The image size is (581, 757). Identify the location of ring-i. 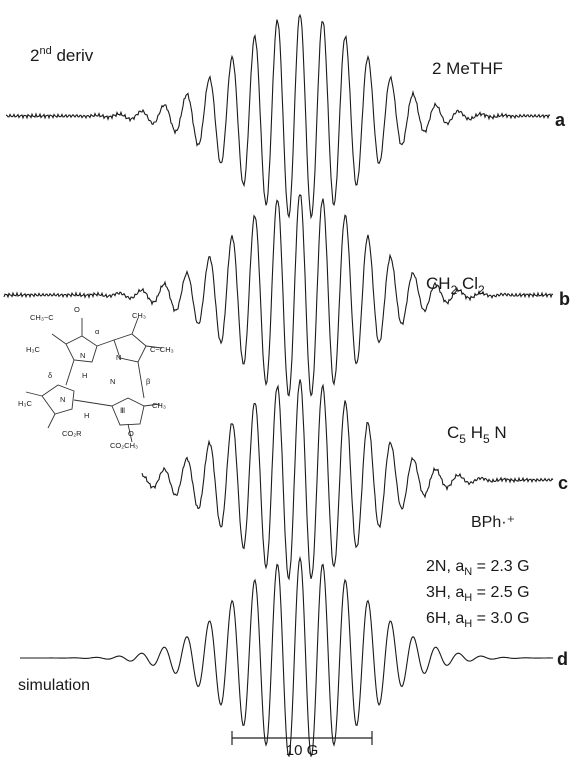
(81, 349).